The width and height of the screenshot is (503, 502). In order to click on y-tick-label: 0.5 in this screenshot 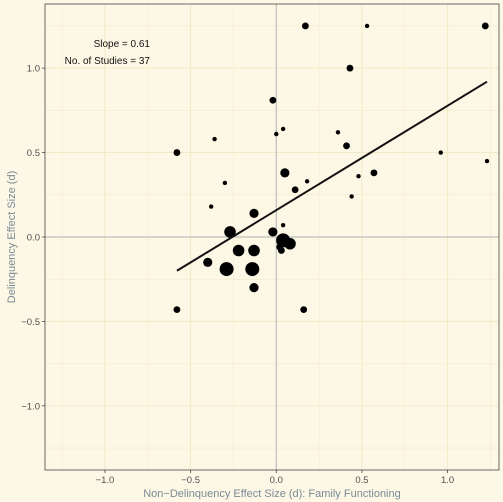, I will do `click(33, 153)`.